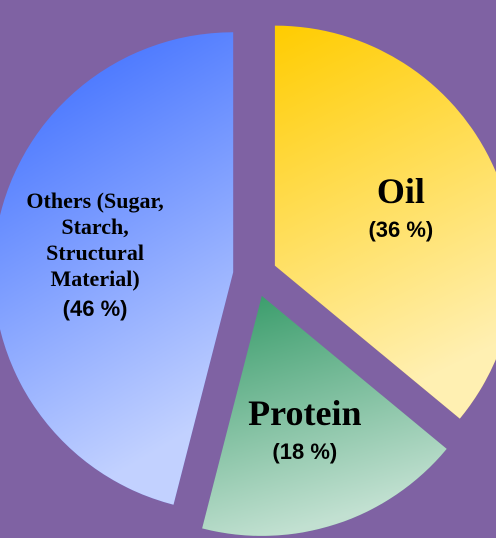 This screenshot has height=538, width=496. Describe the element at coordinates (305, 413) in the screenshot. I see `slice-name: Protein` at that location.